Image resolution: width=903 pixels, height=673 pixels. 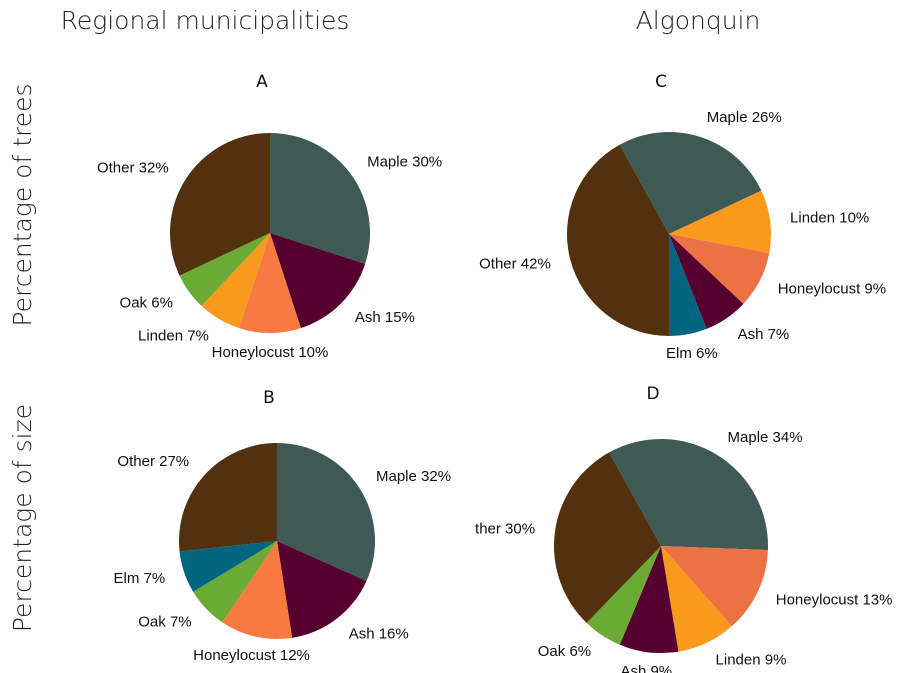 I want to click on column-header: Regional municipalities, so click(x=205, y=20).